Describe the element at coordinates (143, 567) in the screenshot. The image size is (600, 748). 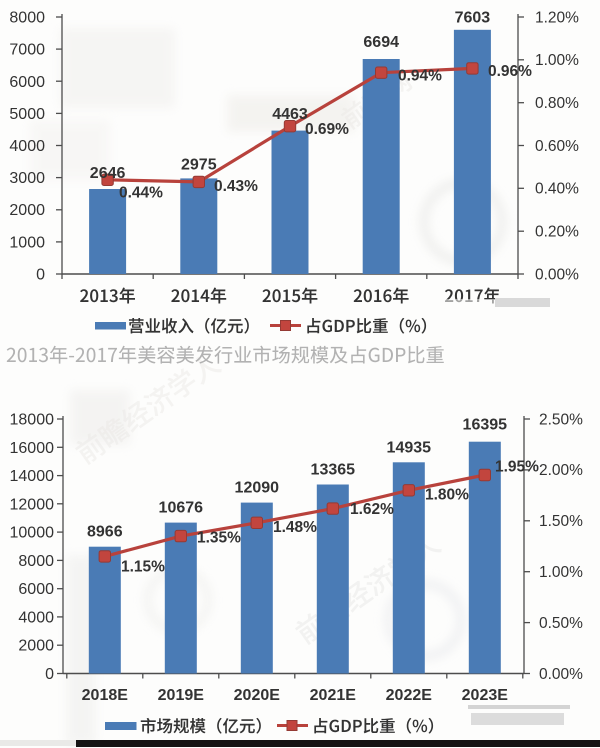
I see `svg-text: 1.15%` at that location.